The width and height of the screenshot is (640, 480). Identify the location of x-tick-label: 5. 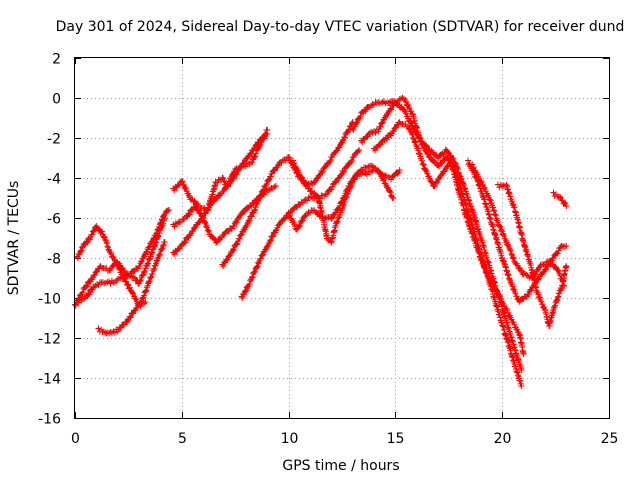
(182, 439).